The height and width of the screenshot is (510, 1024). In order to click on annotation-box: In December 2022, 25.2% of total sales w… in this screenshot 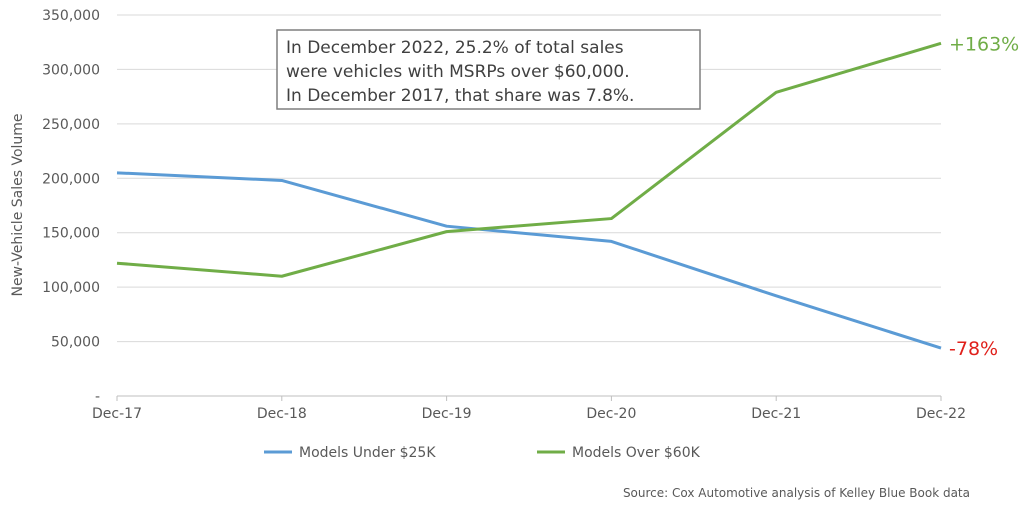, I will do `click(488, 69)`.